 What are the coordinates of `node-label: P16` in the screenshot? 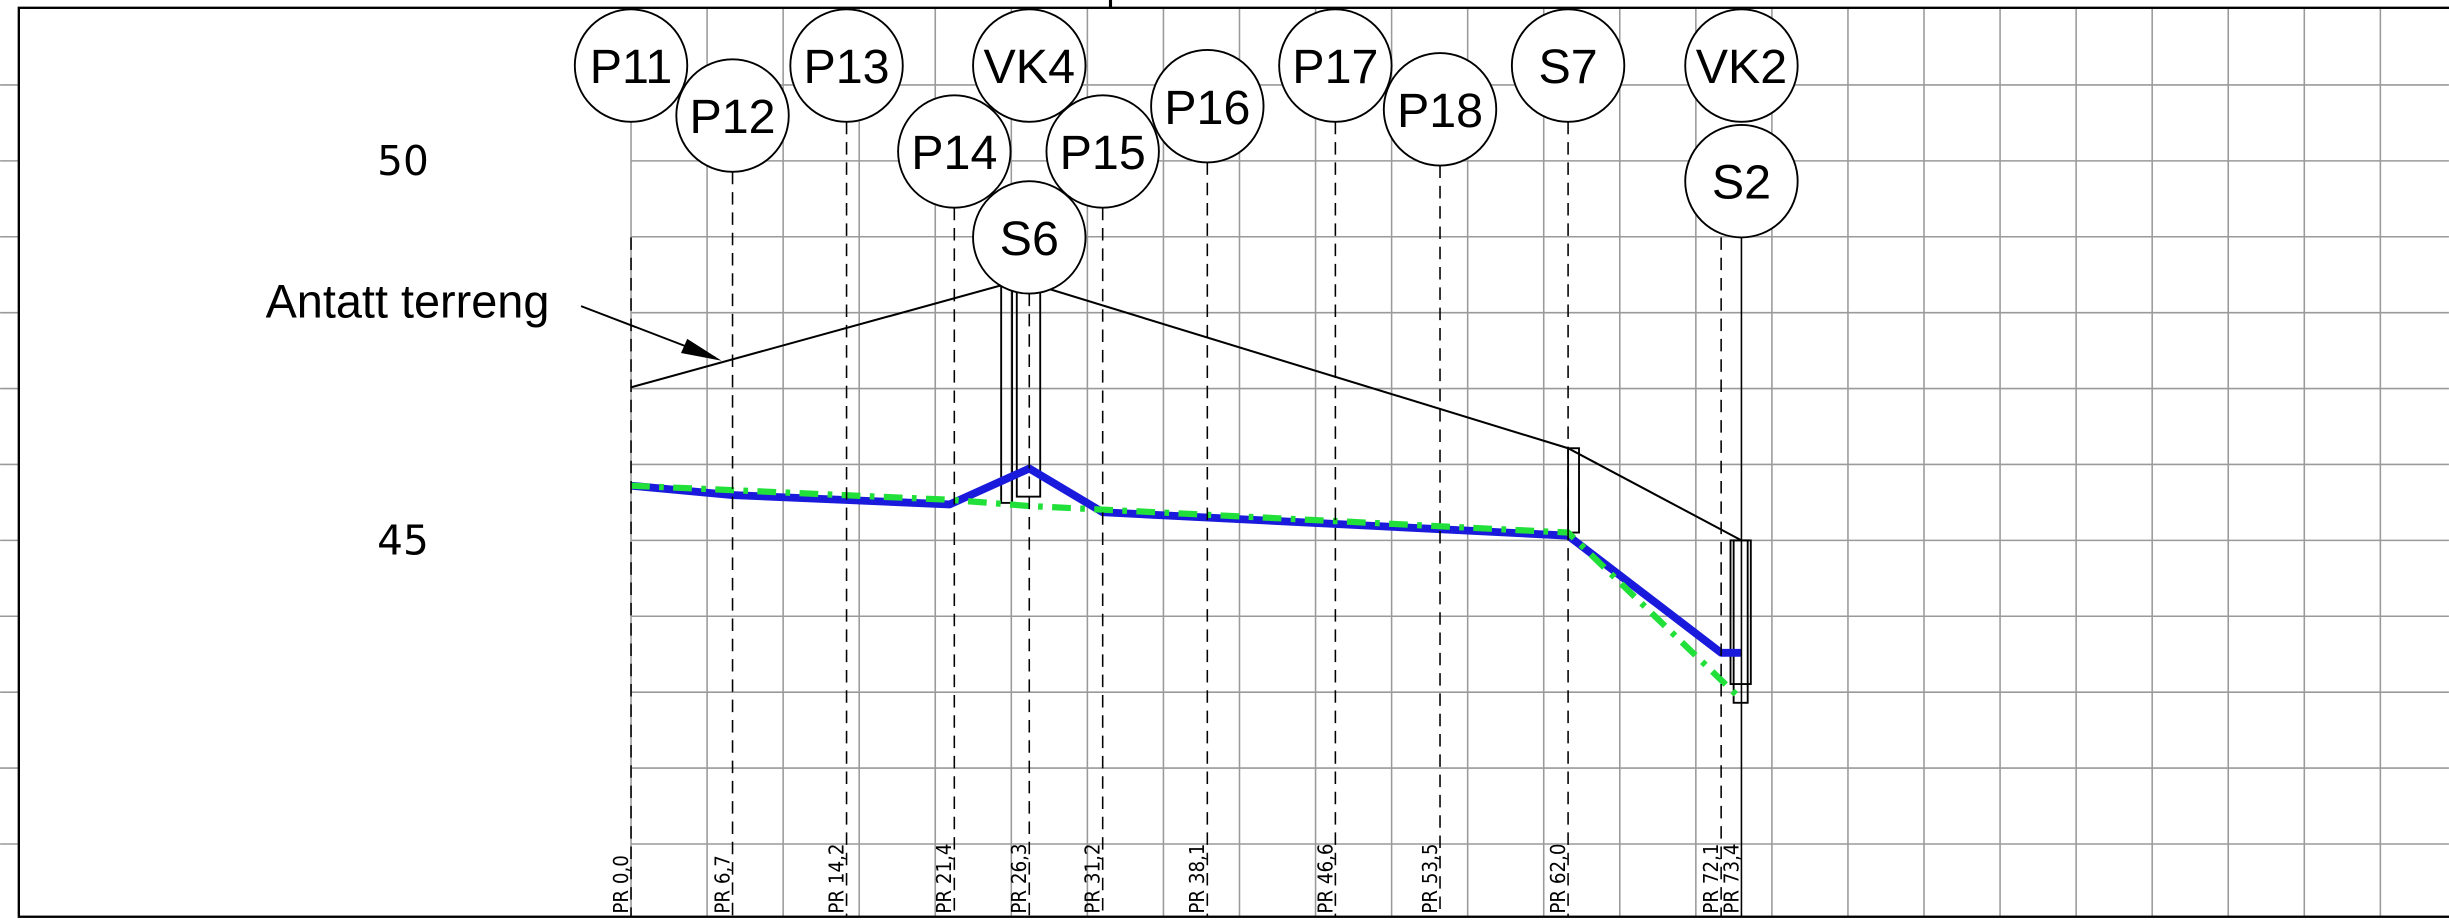 It's located at (1207, 108).